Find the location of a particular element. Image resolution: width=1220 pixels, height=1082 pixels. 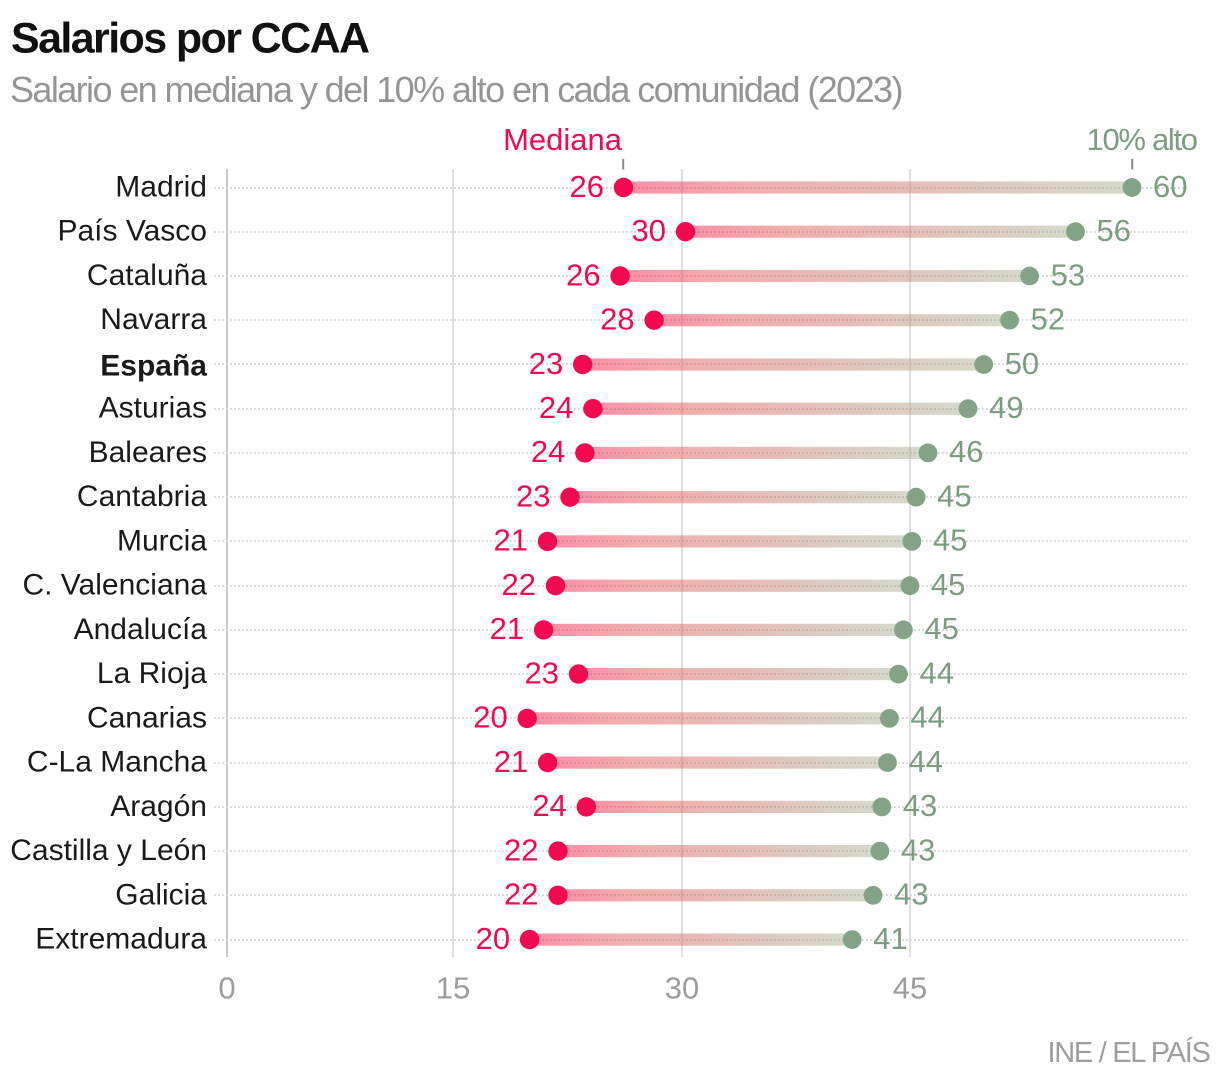

svg-text: 28 is located at coordinates (617, 319).